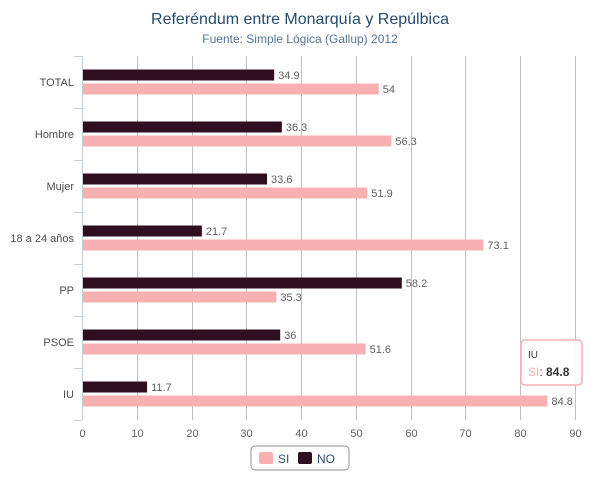 This screenshot has width=599, height=484. I want to click on legend: SI NO, so click(300, 458).